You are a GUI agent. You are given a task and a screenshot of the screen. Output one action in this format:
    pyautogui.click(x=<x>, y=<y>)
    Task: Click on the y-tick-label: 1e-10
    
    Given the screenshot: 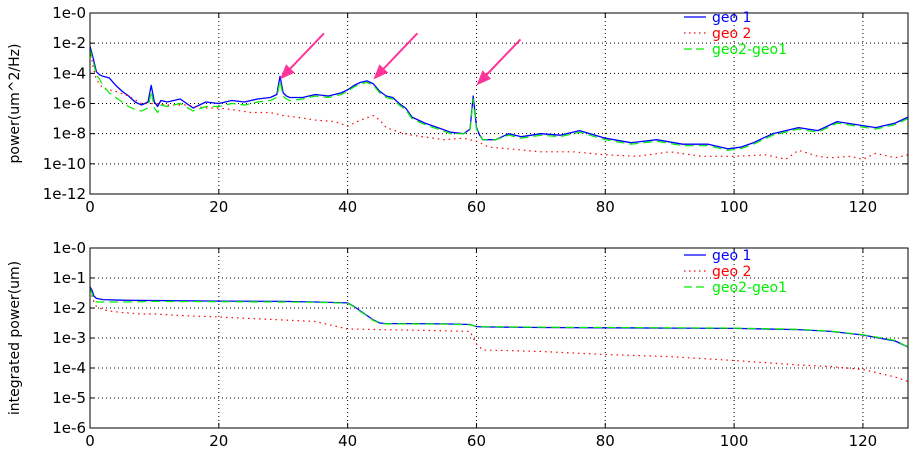 What is the action you would take?
    pyautogui.click(x=64, y=164)
    